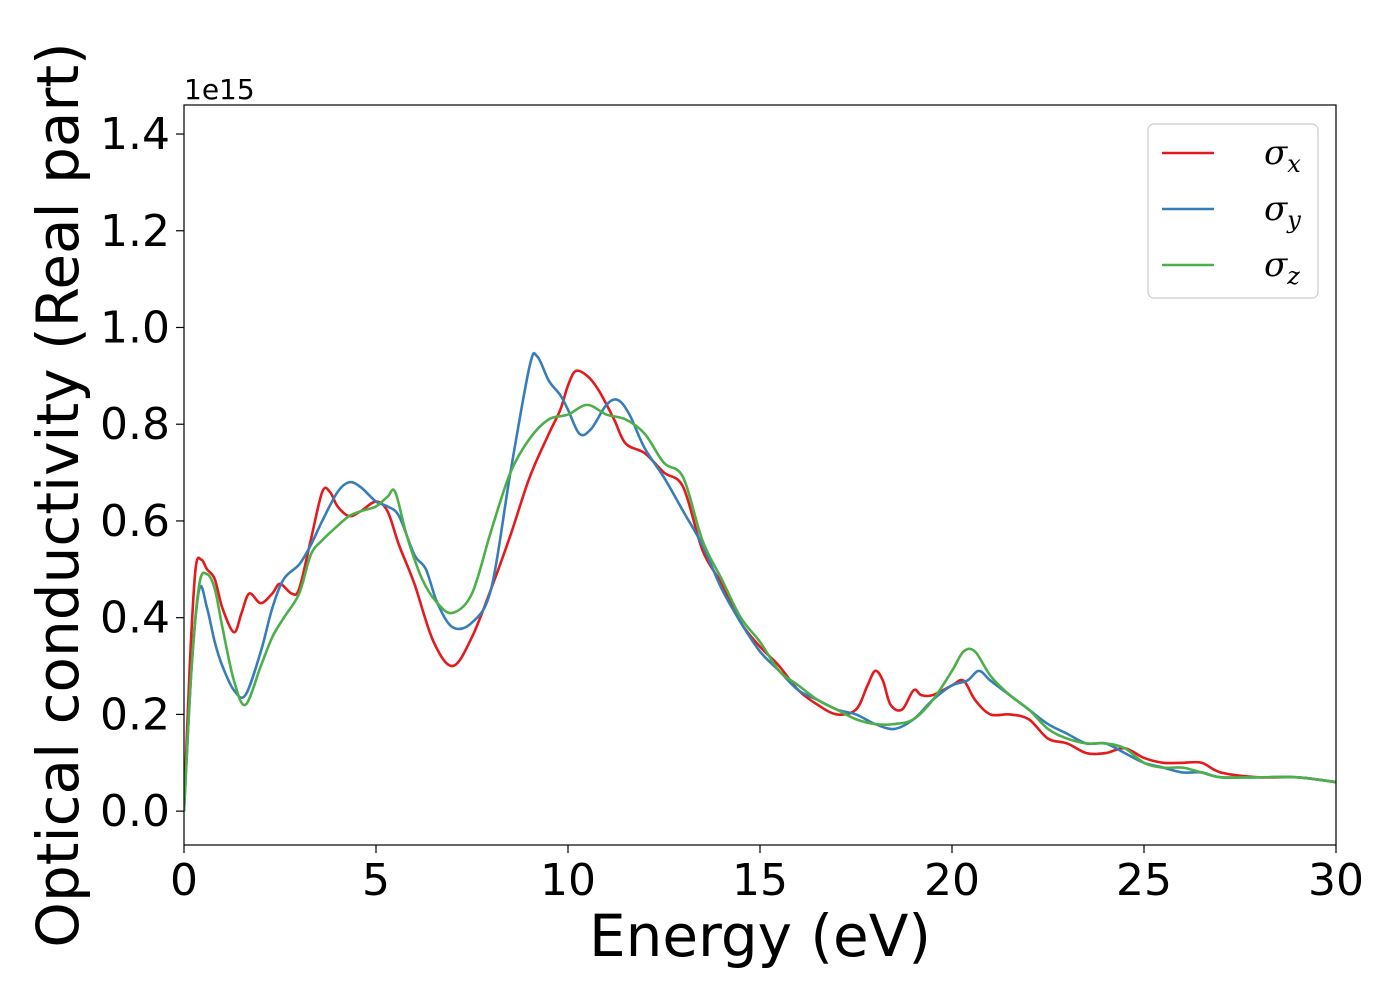  What do you see at coordinates (135, 231) in the screenshot?
I see `y-tick-label: 1.2` at bounding box center [135, 231].